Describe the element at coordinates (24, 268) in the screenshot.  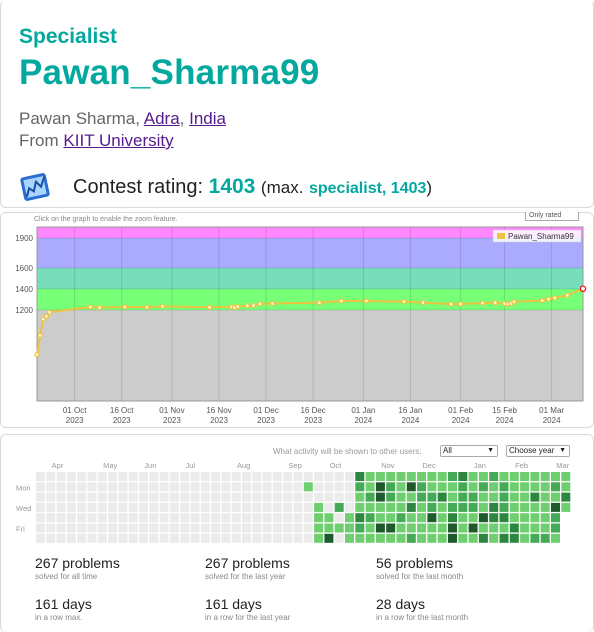
I see `y-tick-label: 1600` at that location.